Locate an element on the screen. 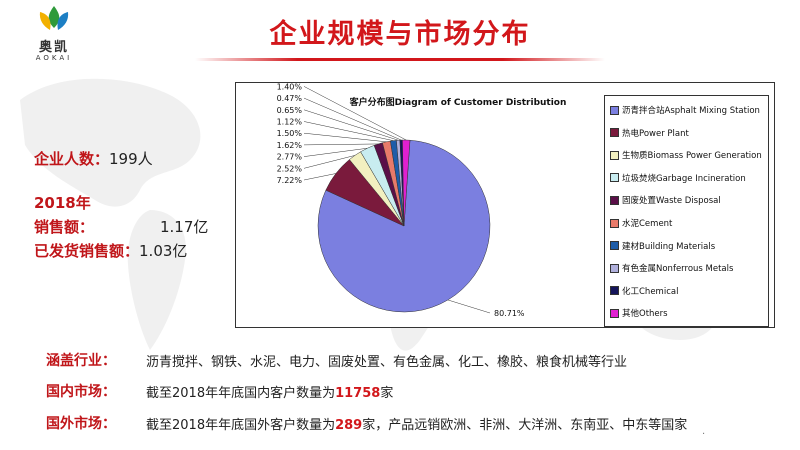 The height and width of the screenshot is (450, 800). legend-entry: 生物质Biomass Power Generation is located at coordinates (686, 155).